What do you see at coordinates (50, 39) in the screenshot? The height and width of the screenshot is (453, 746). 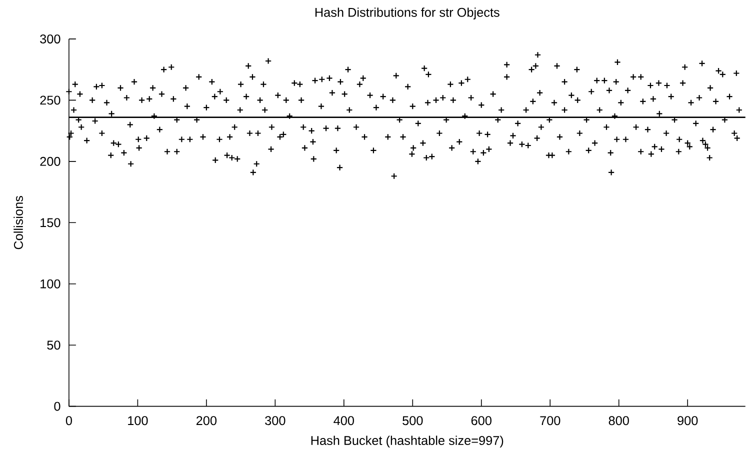 I see `y-tick-label: 300` at bounding box center [50, 39].